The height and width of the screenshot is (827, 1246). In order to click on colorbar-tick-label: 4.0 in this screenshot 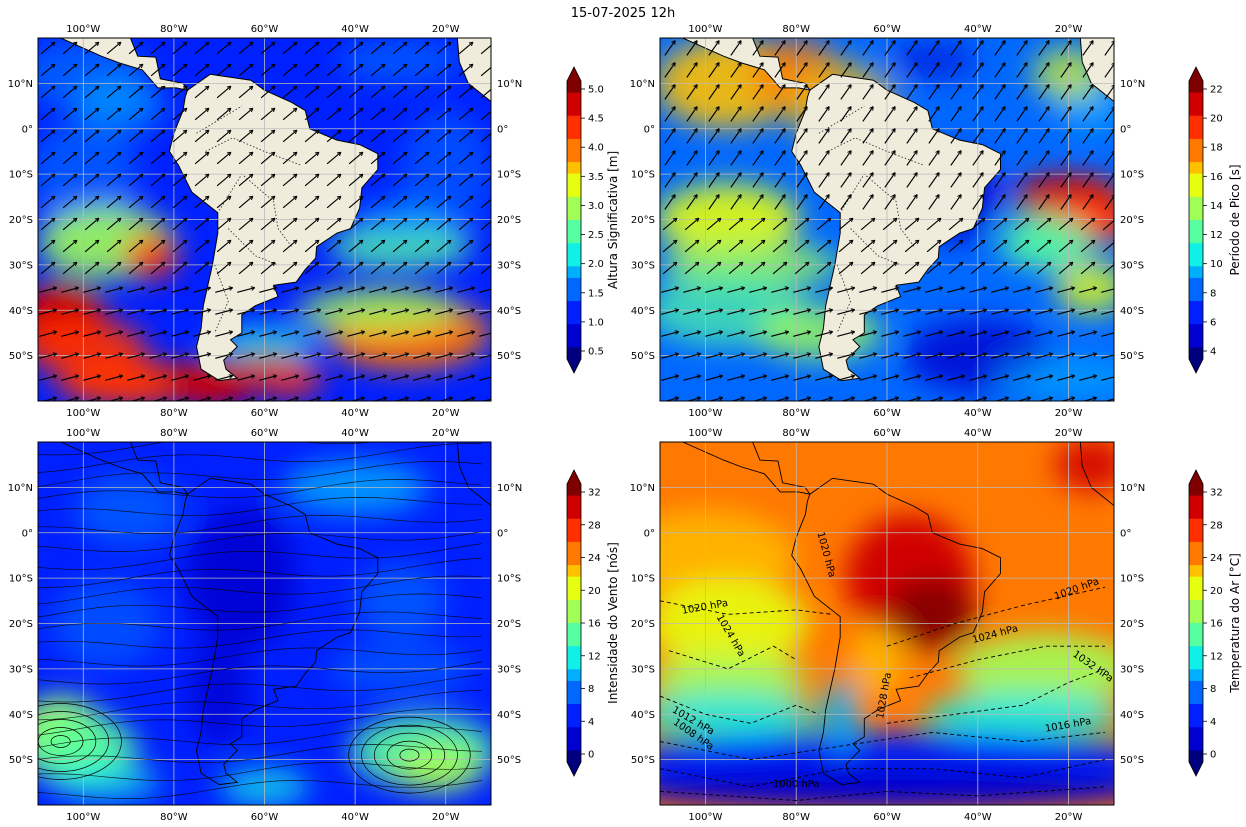, I will do `click(596, 148)`.